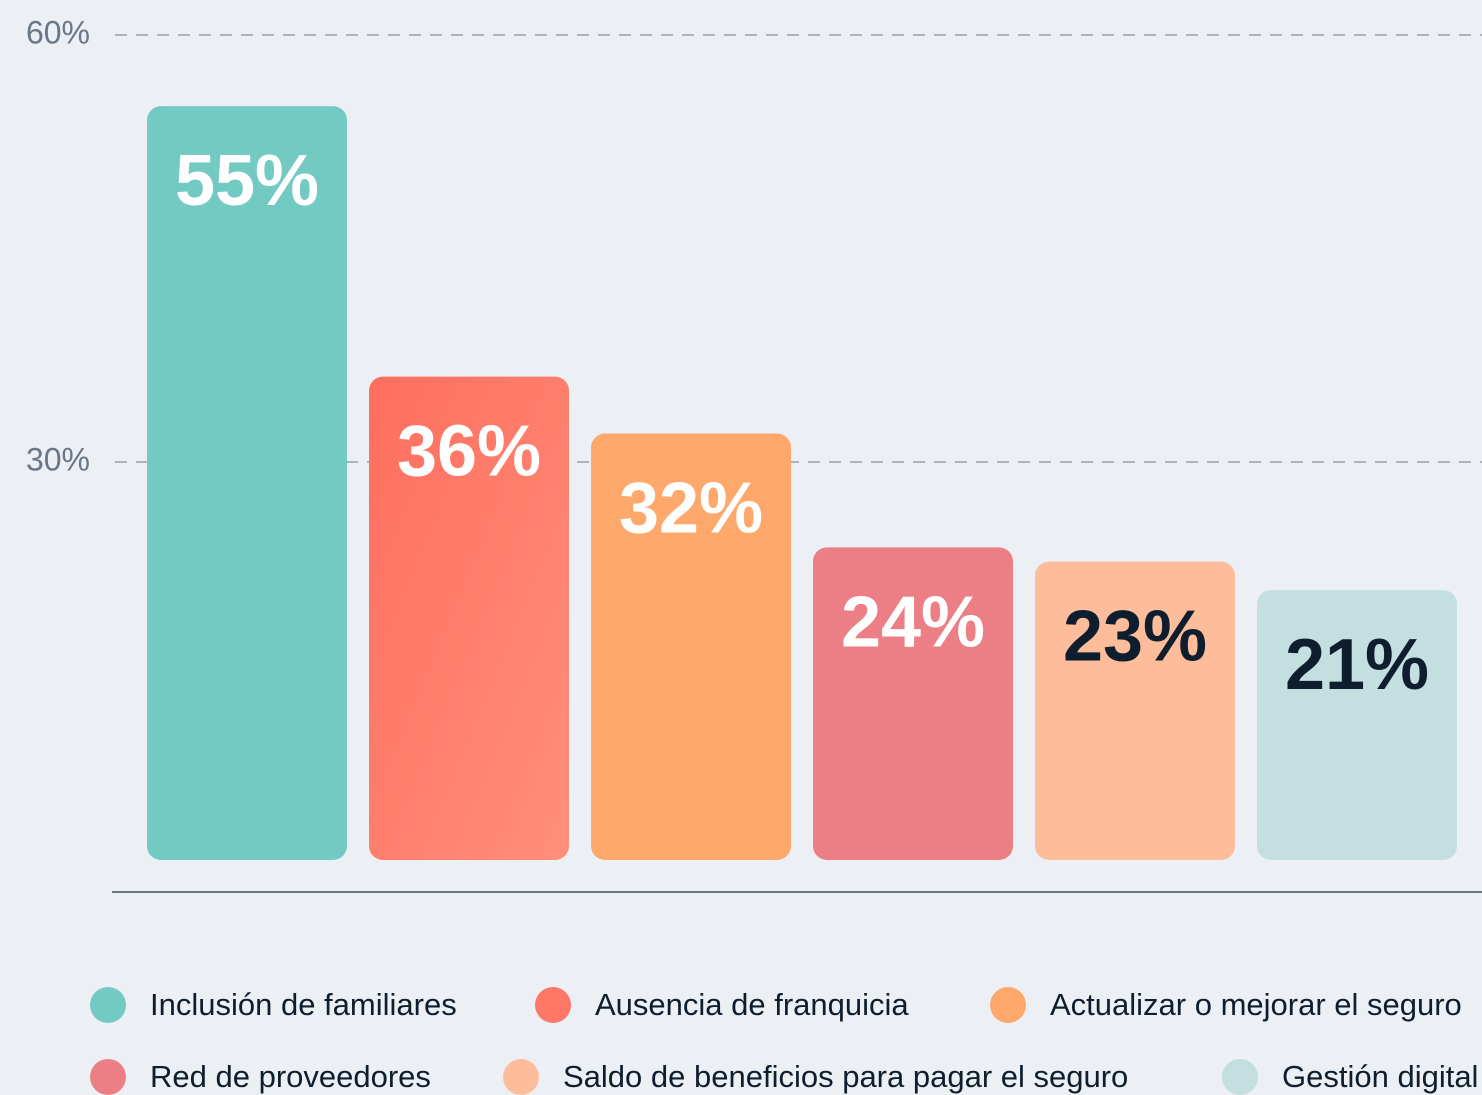 Image resolution: width=1482 pixels, height=1095 pixels. What do you see at coordinates (1135, 637) in the screenshot?
I see `data-label: 23%` at bounding box center [1135, 637].